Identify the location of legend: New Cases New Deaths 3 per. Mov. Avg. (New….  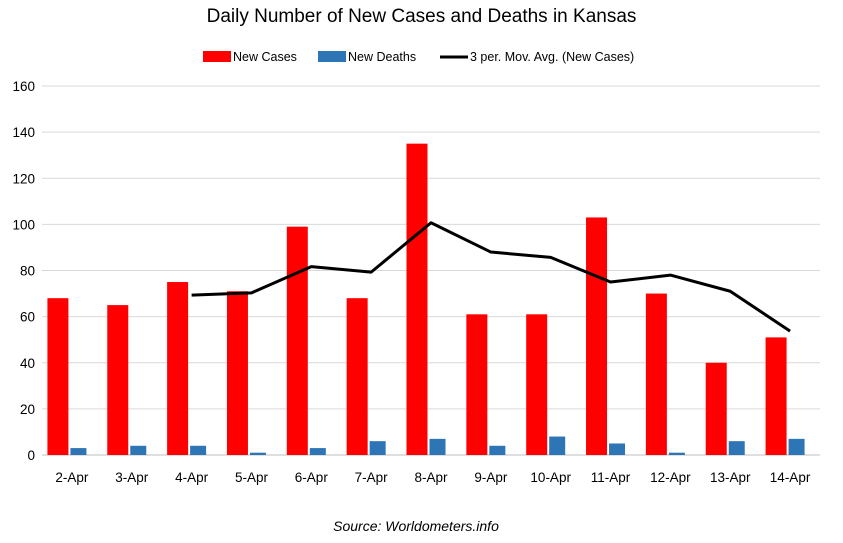
(418, 57).